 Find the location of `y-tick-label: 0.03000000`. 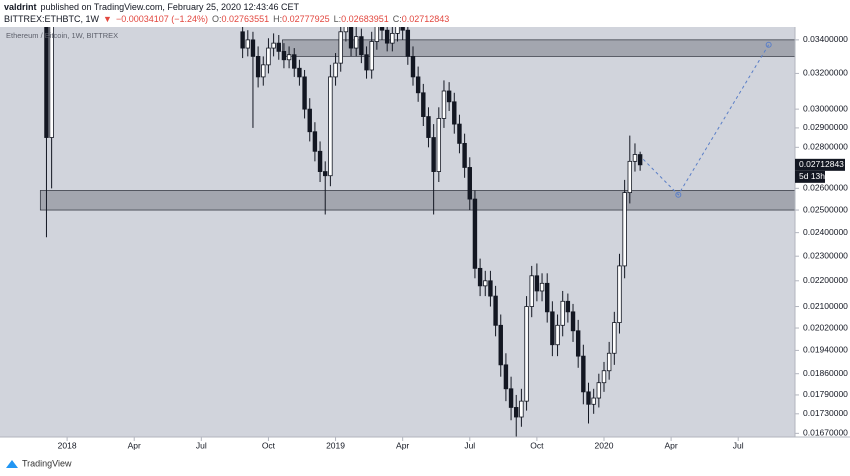

y-tick-label: 0.03000000 is located at coordinates (825, 108).